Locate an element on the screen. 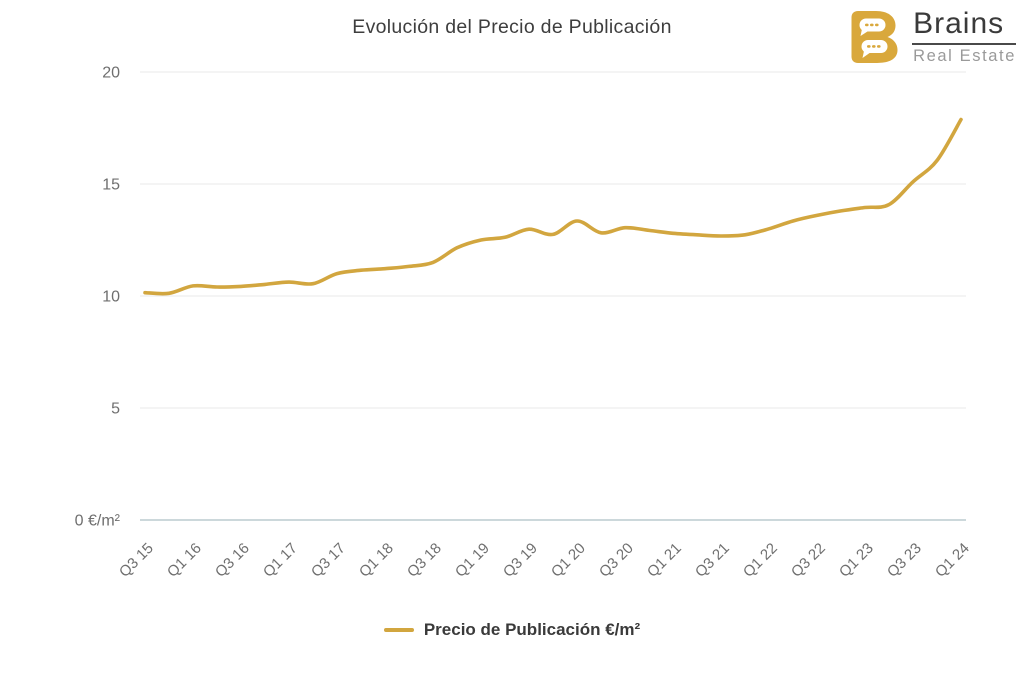 Image resolution: width=1024 pixels, height=683 pixels. x-axis-tick-label: Q1 18 is located at coordinates (376, 560).